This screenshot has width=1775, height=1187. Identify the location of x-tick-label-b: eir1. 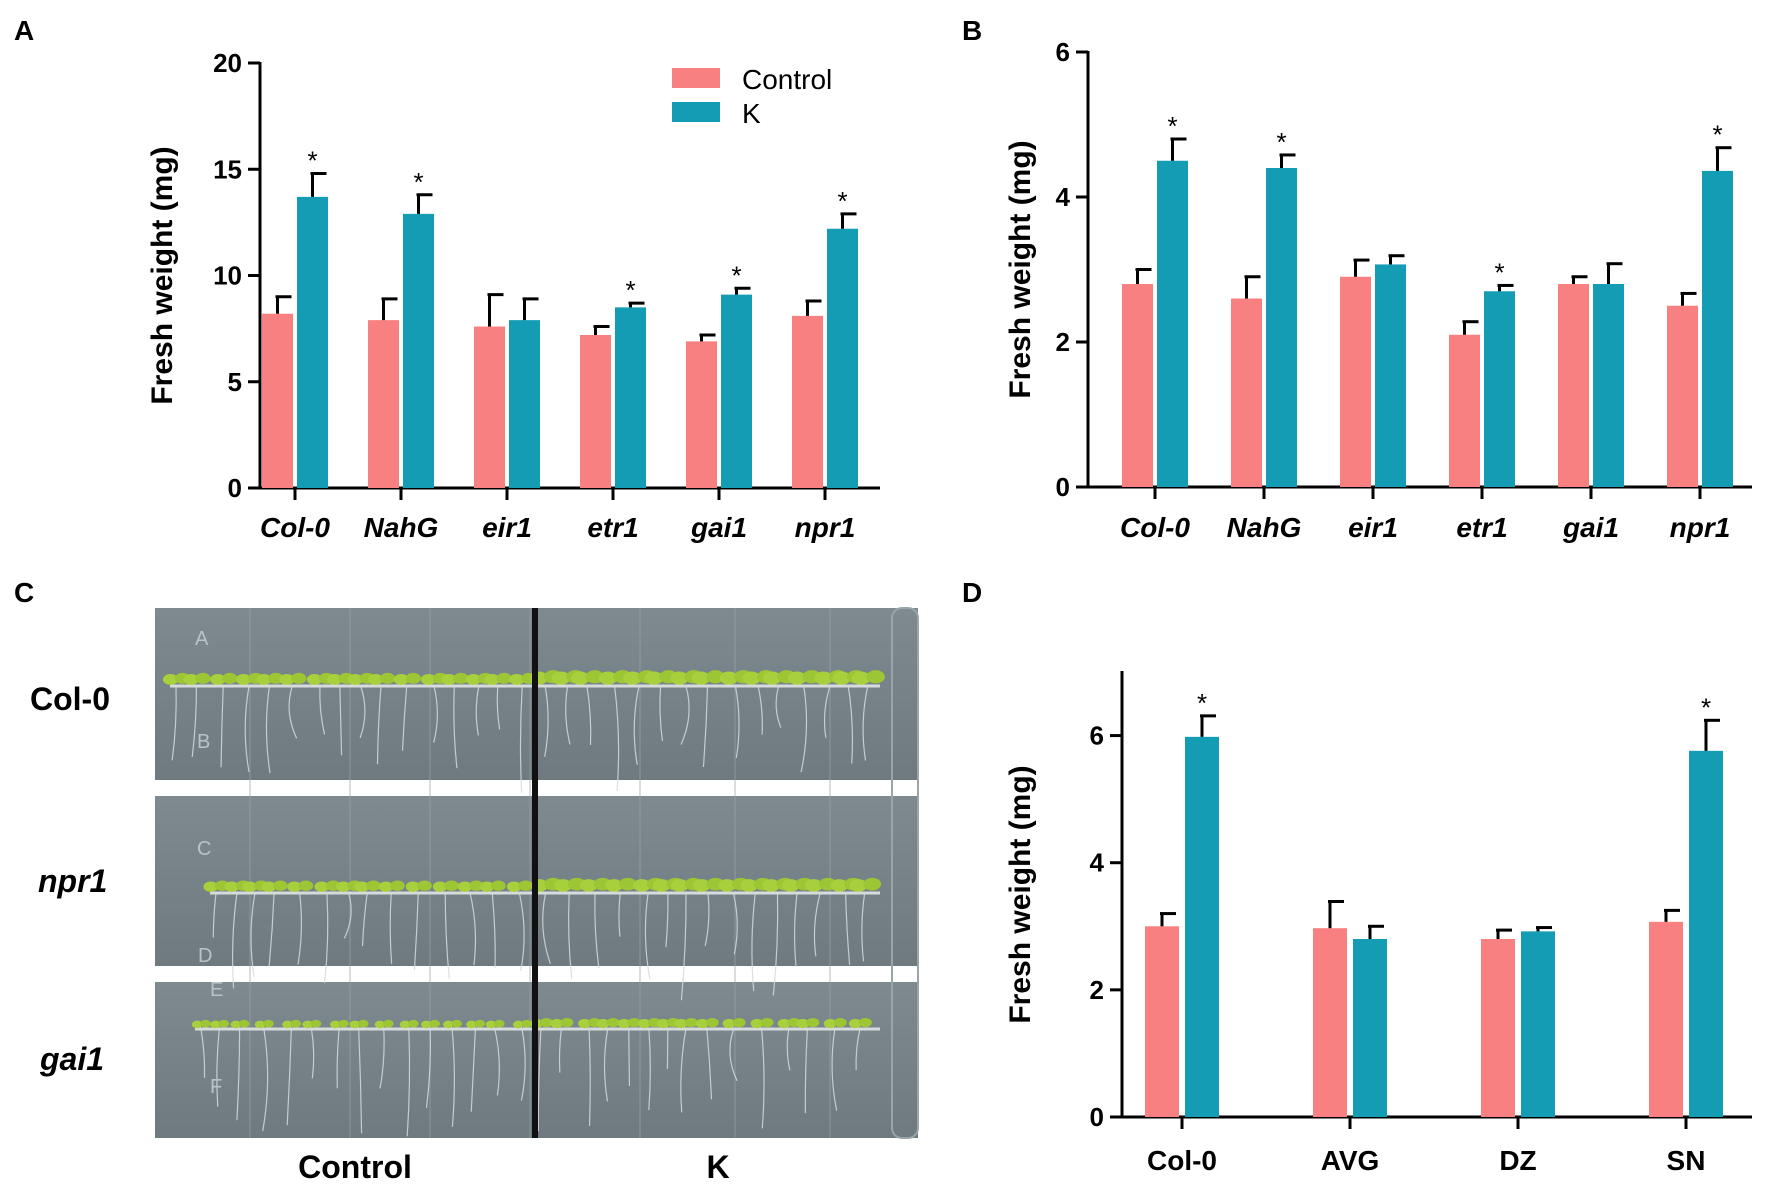
(1373, 527).